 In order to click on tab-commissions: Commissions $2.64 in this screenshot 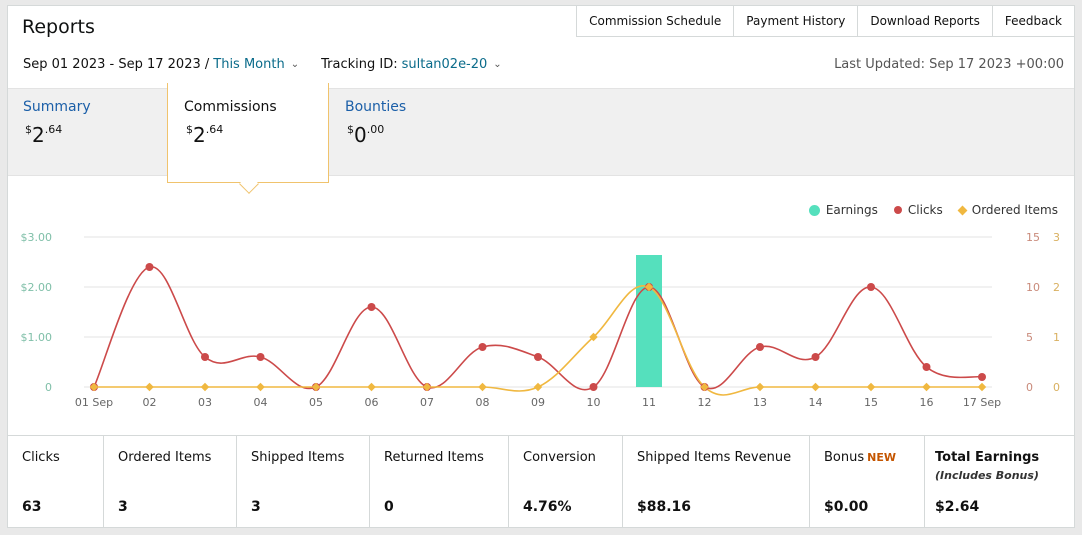, I will do `click(248, 138)`.